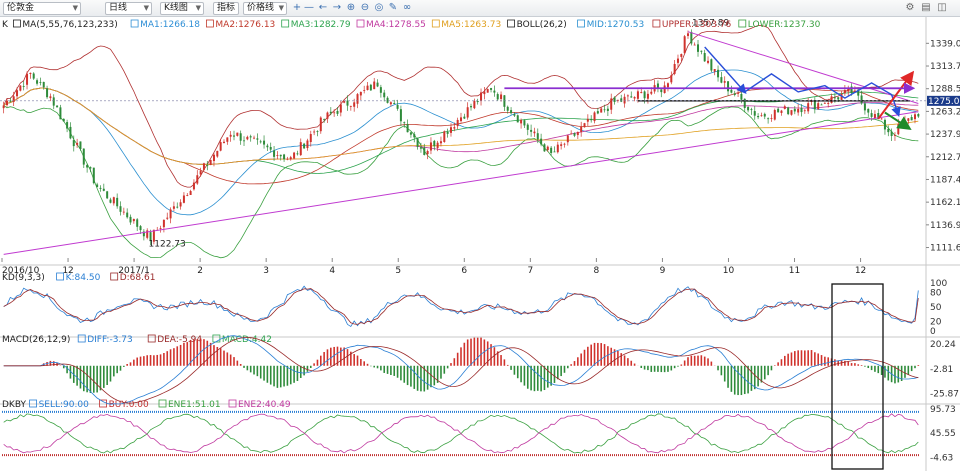 This screenshot has width=960, height=471. What do you see at coordinates (941, 370) in the screenshot?
I see `macd-y-tick: -2.81` at bounding box center [941, 370].